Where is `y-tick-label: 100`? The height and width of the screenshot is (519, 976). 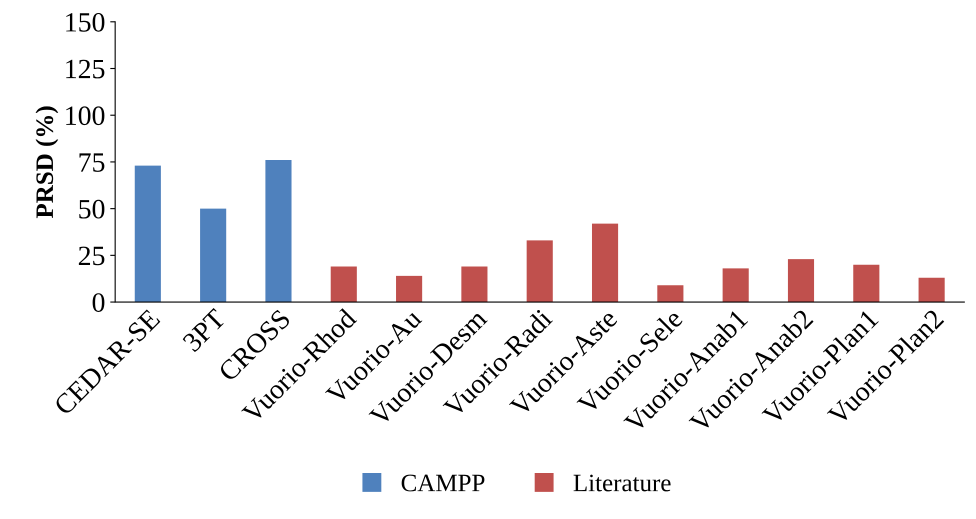
y-tick-label: 100 is located at coordinates (85, 116).